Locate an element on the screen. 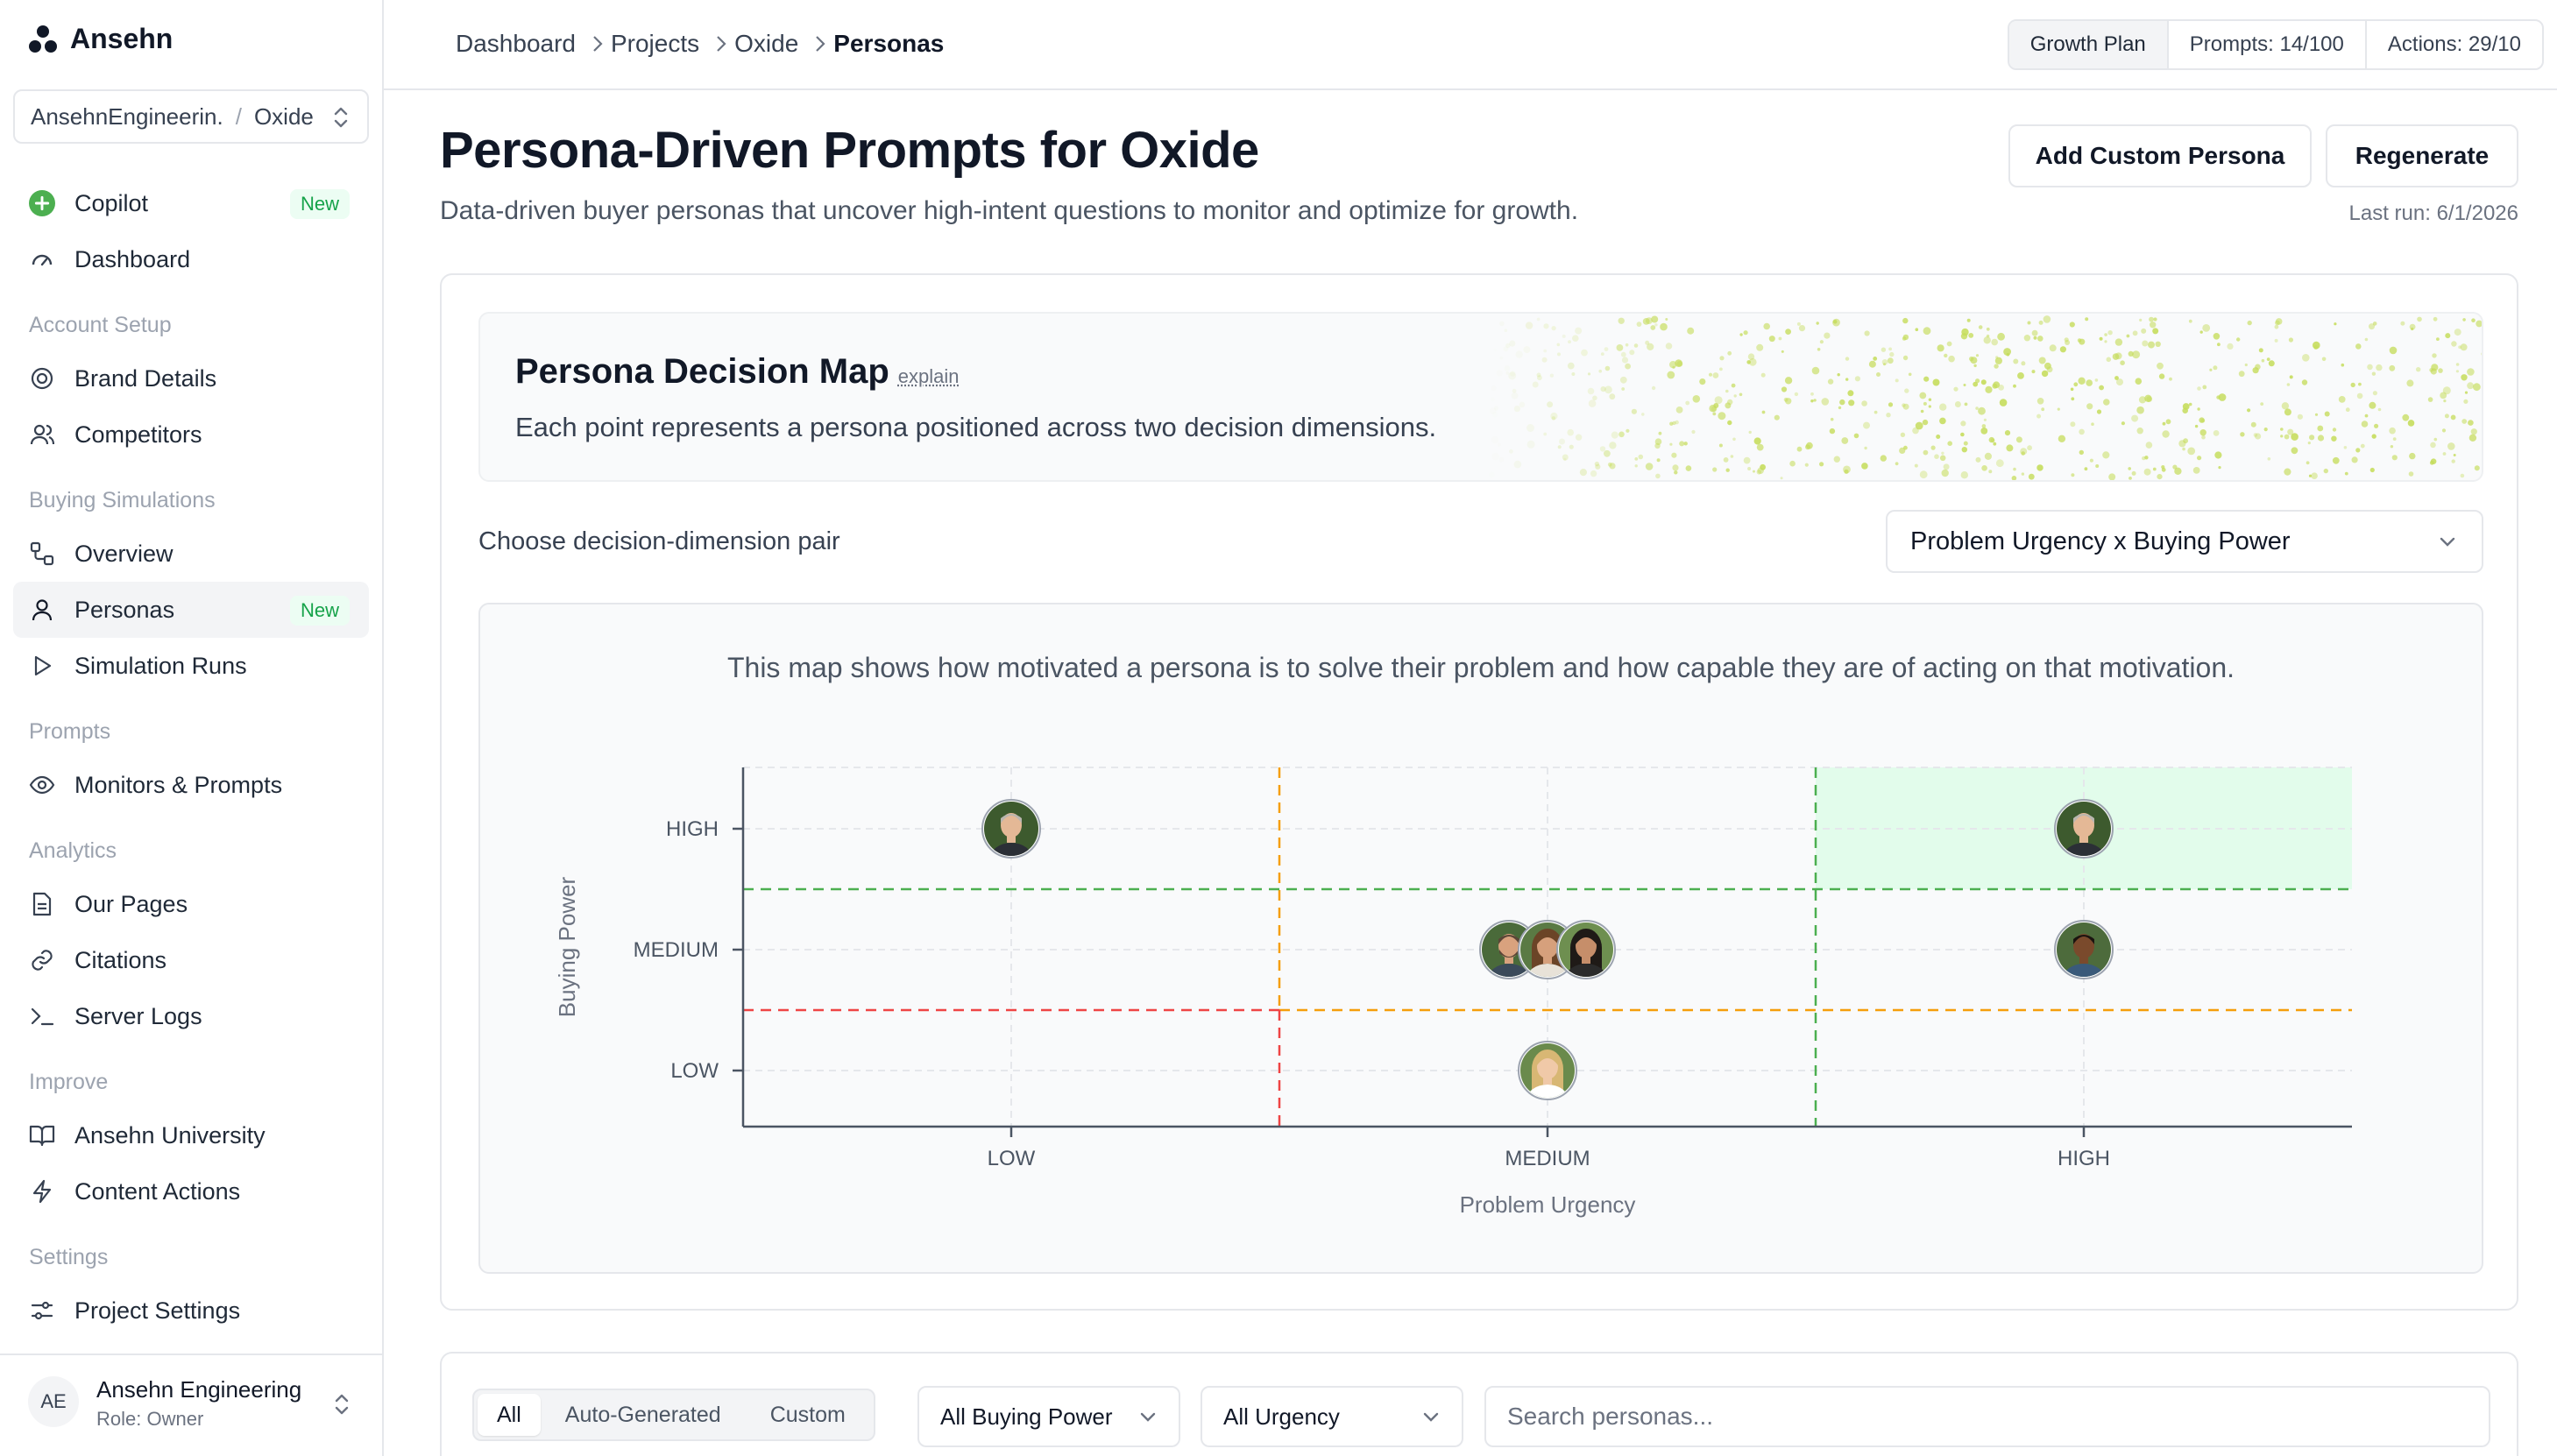 This screenshot has width=2557, height=1456. regenerate-button: Regenerate is located at coordinates (2422, 155).